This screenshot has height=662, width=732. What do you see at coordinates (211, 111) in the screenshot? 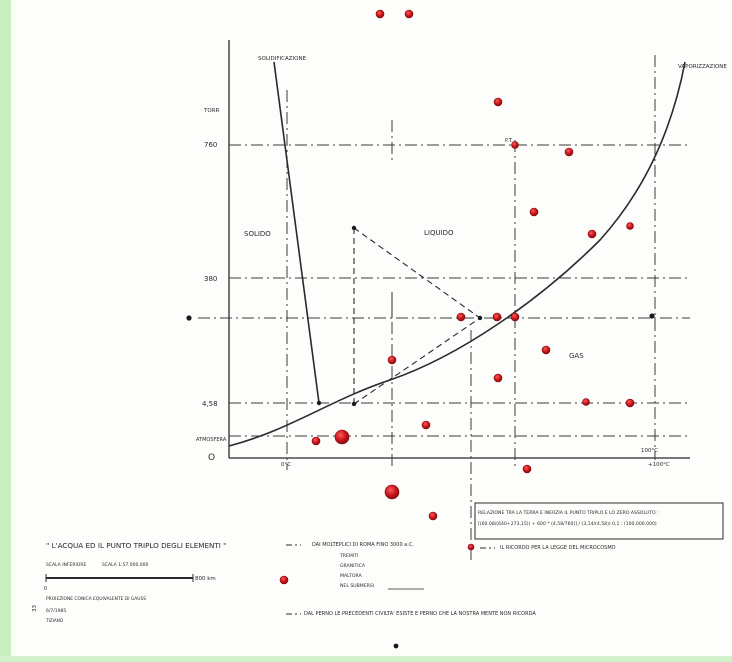
I see `y-axis-unit: TORR` at bounding box center [211, 111].